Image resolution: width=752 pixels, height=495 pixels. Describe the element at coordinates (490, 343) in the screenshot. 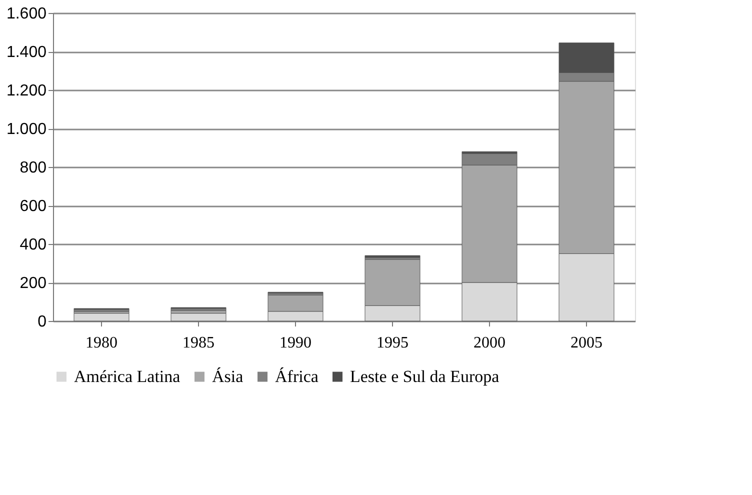

I see `x-tick-label: 2000` at that location.